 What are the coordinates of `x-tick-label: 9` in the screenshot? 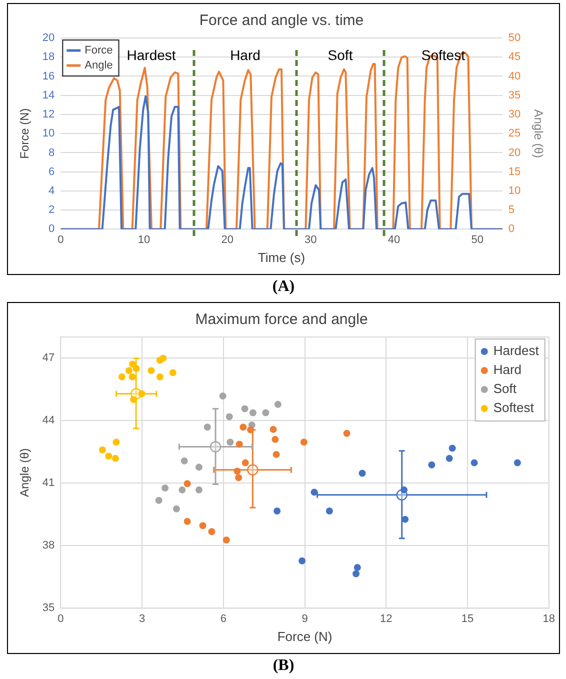 It's located at (305, 618).